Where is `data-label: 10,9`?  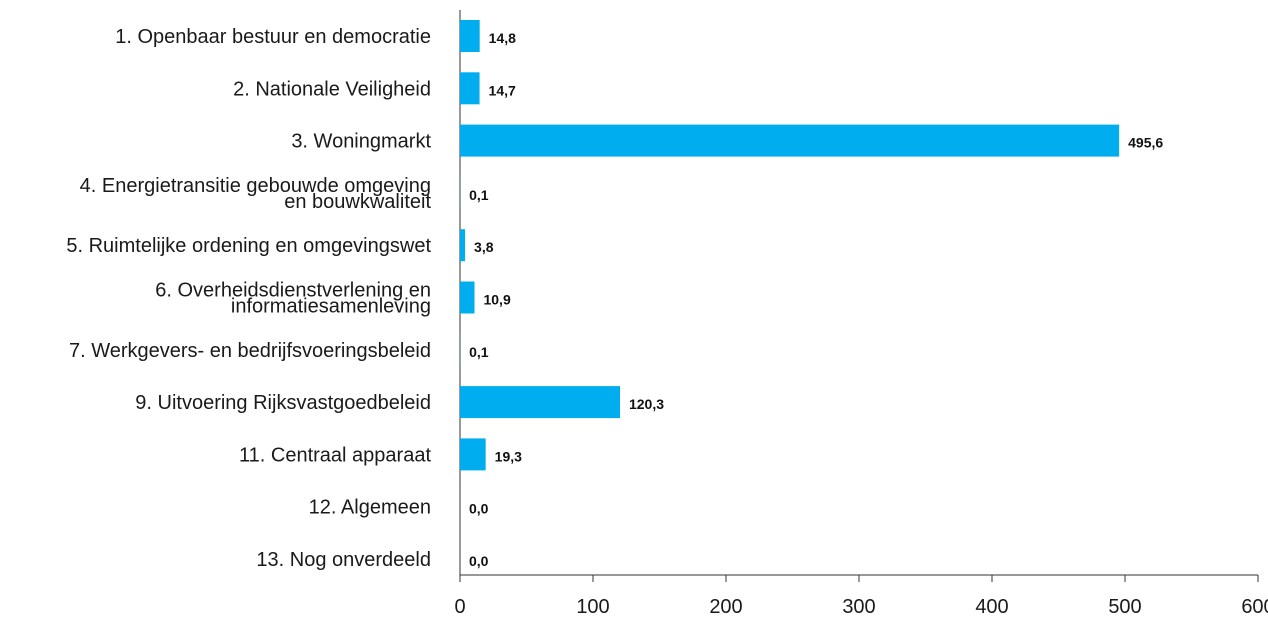
data-label: 10,9 is located at coordinates (496, 300).